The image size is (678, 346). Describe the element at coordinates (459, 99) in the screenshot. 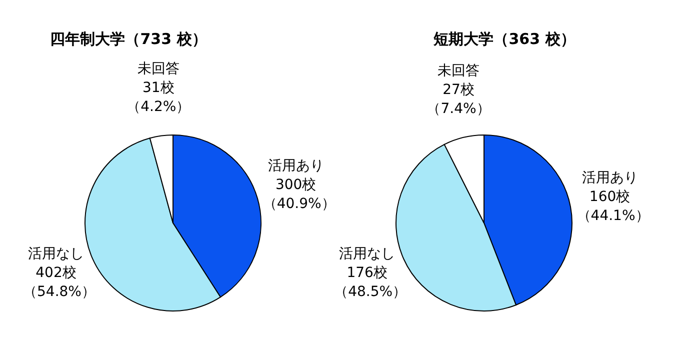

I see `data-label: 27校（7.4%）` at that location.